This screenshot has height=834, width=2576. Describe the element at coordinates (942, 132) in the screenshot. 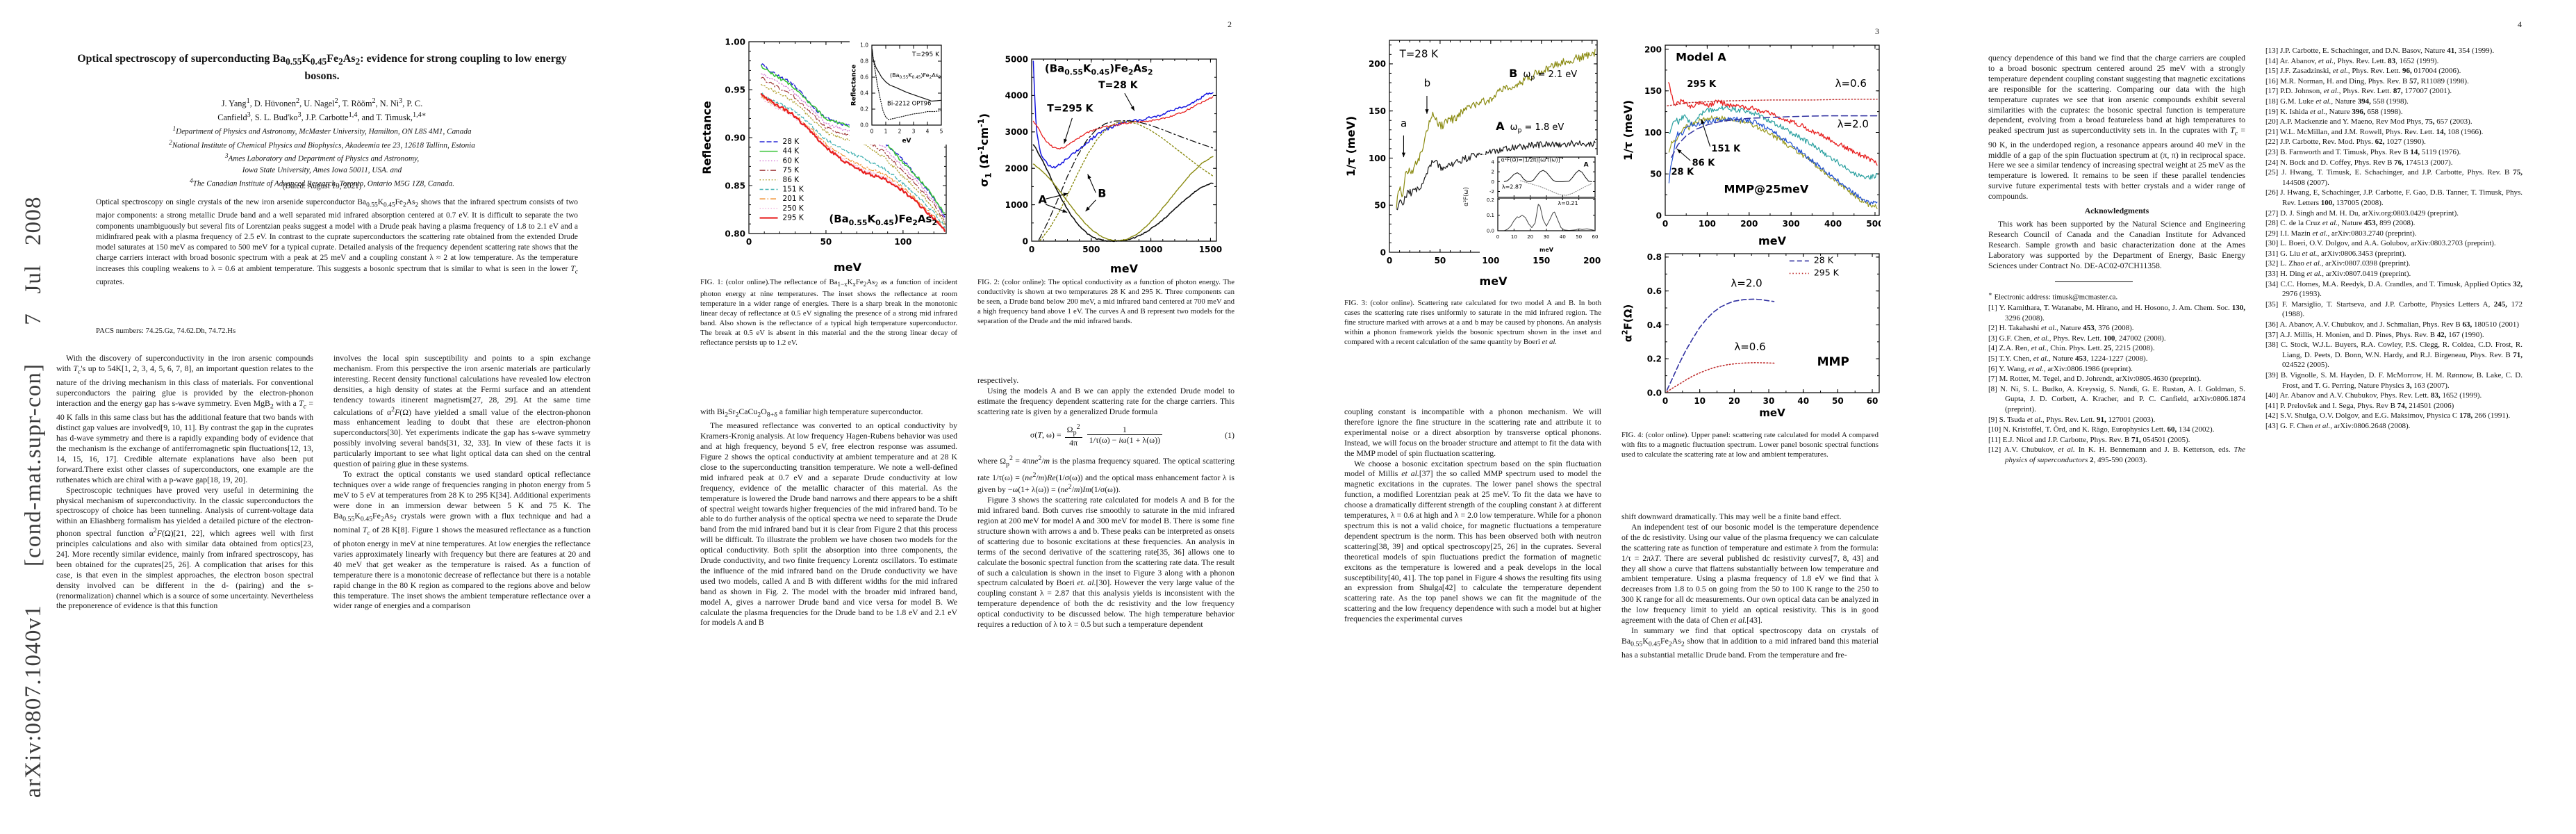

I see `svg-text: 5` at that location.